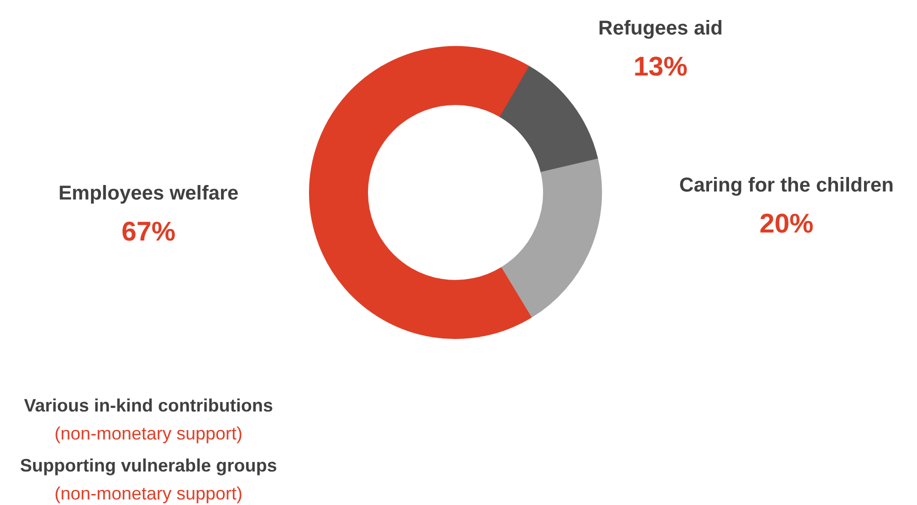 This screenshot has width=917, height=505. I want to click on slice-label: Employees welfare, so click(148, 193).